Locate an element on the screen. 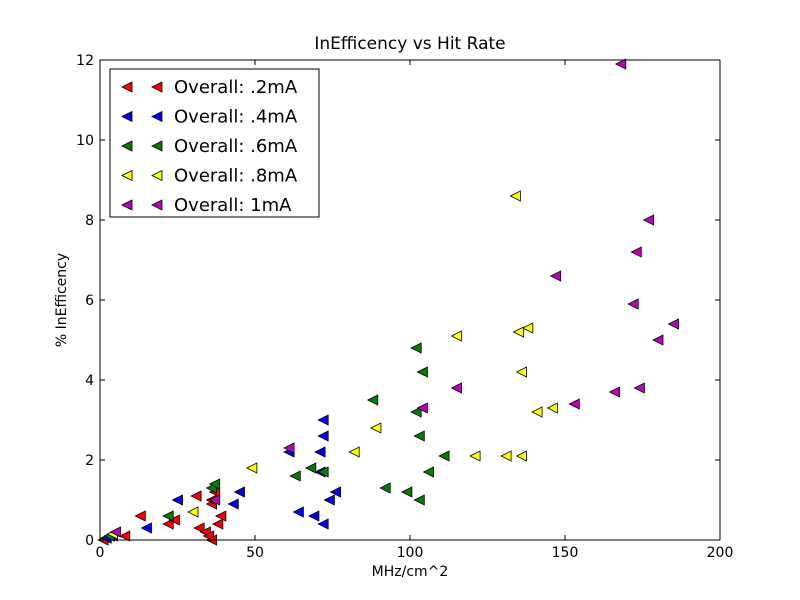  legend-label: Overall: .6mA is located at coordinates (236, 146).